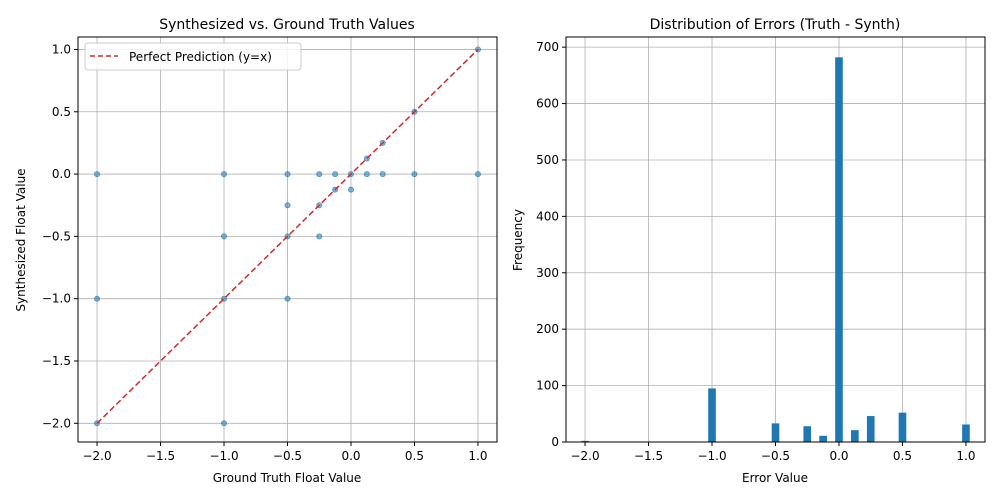 The width and height of the screenshot is (1000, 500). Describe the element at coordinates (287, 478) in the screenshot. I see `scatter-x-axis-label: Ground Truth Float Value` at that location.